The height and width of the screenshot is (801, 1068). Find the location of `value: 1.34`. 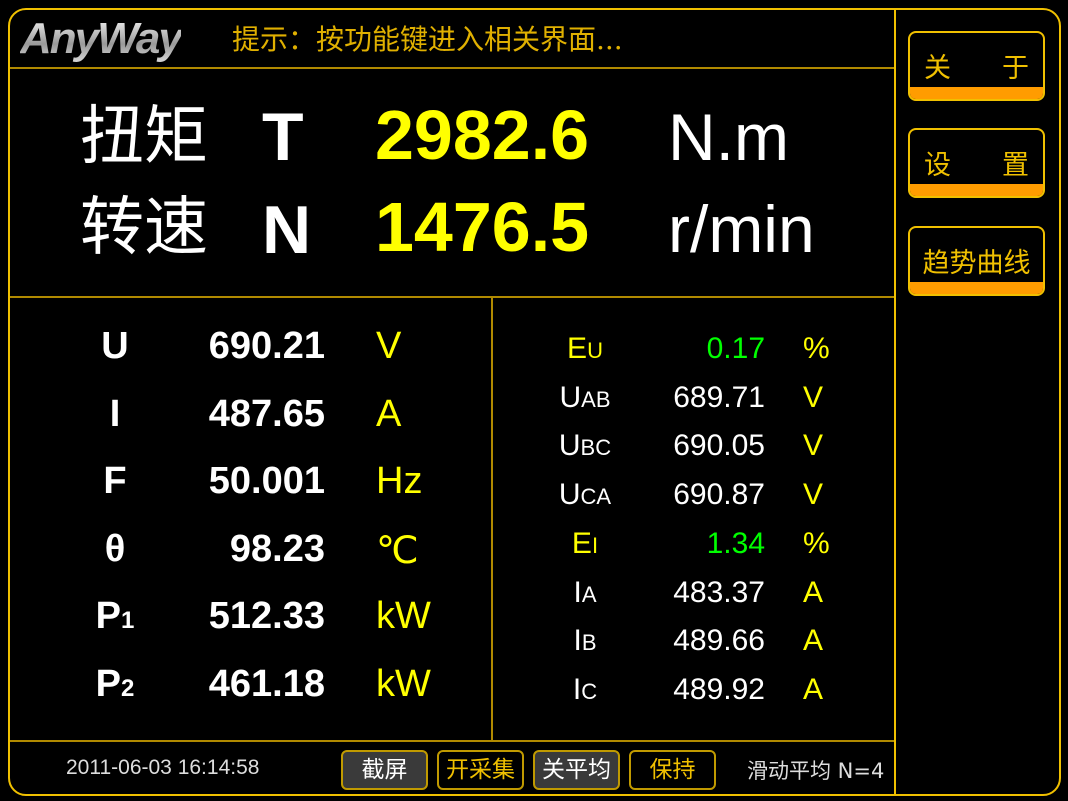

value: 1.34 is located at coordinates (735, 543).